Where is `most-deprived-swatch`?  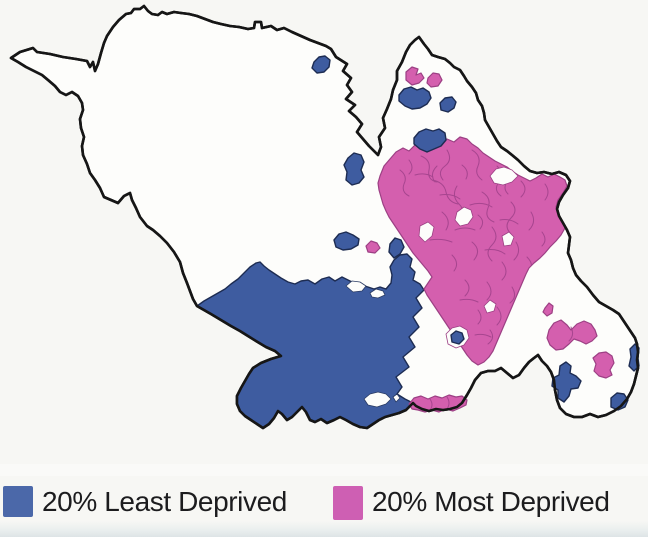
most-deprived-swatch is located at coordinates (348, 503).